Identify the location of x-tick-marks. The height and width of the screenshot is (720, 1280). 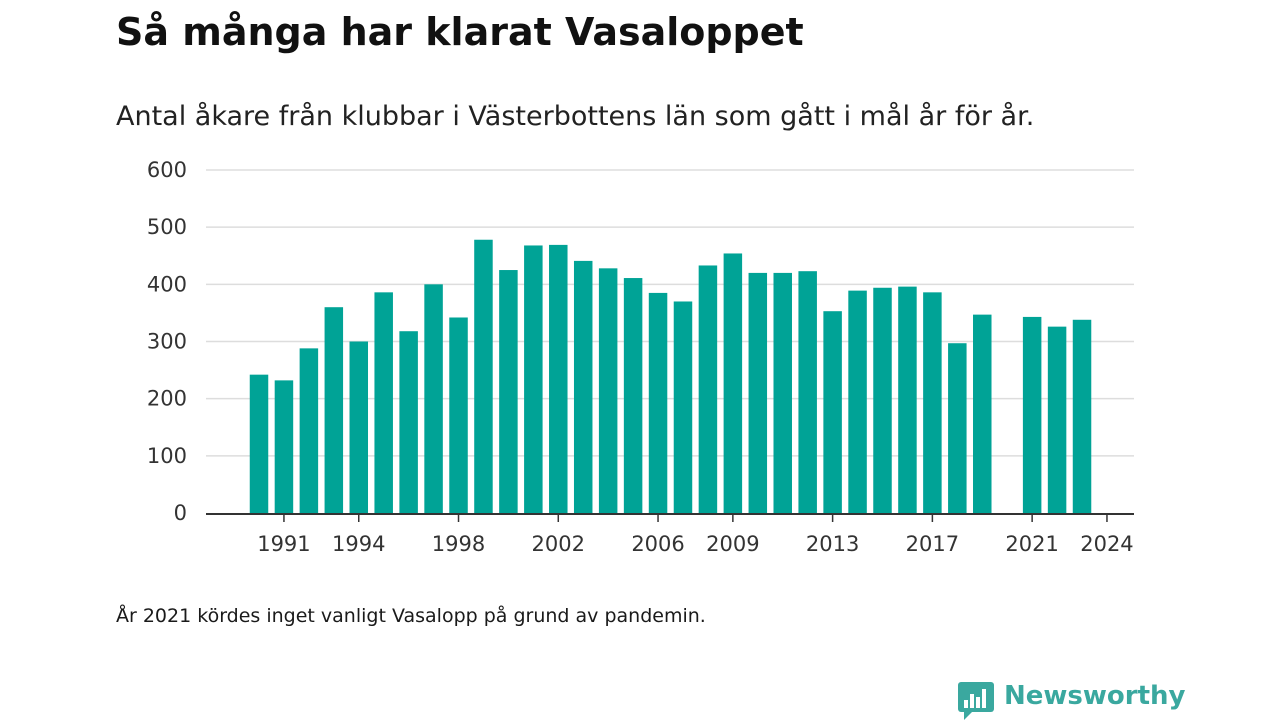
(695, 518).